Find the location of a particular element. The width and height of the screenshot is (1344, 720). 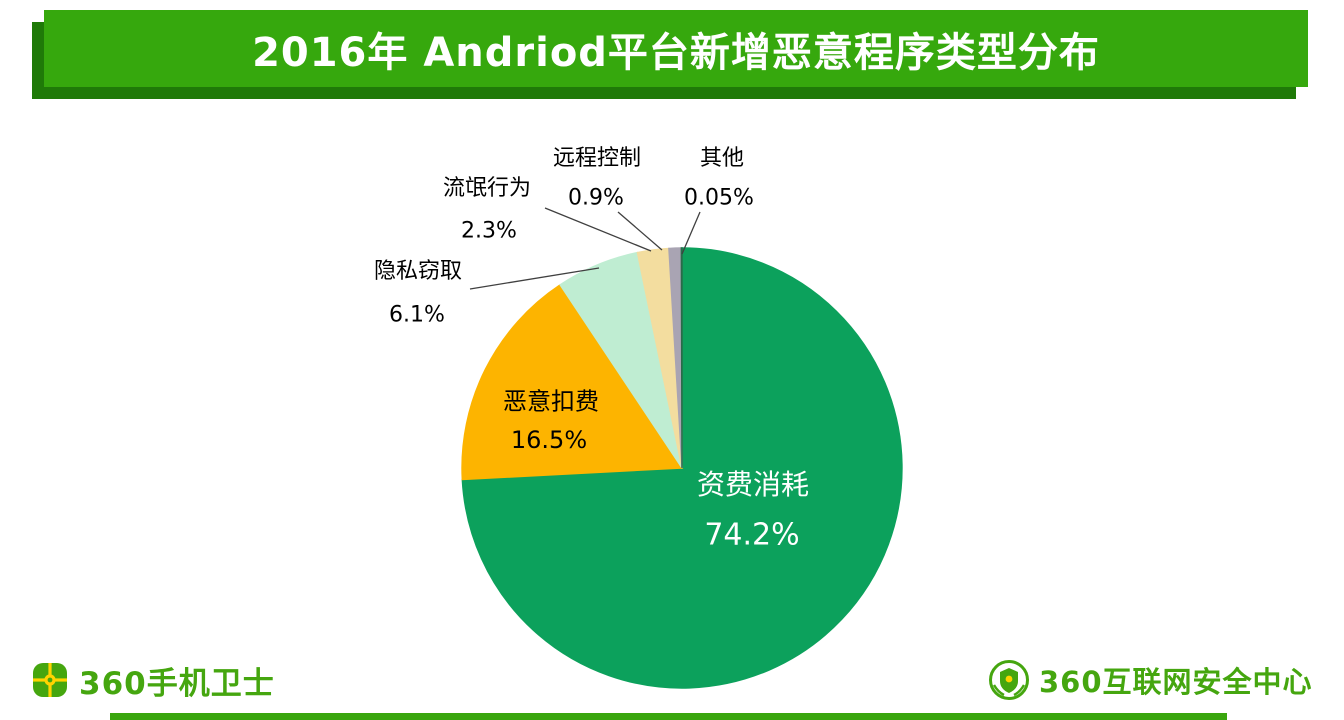

leader-line-other is located at coordinates (691, 233).